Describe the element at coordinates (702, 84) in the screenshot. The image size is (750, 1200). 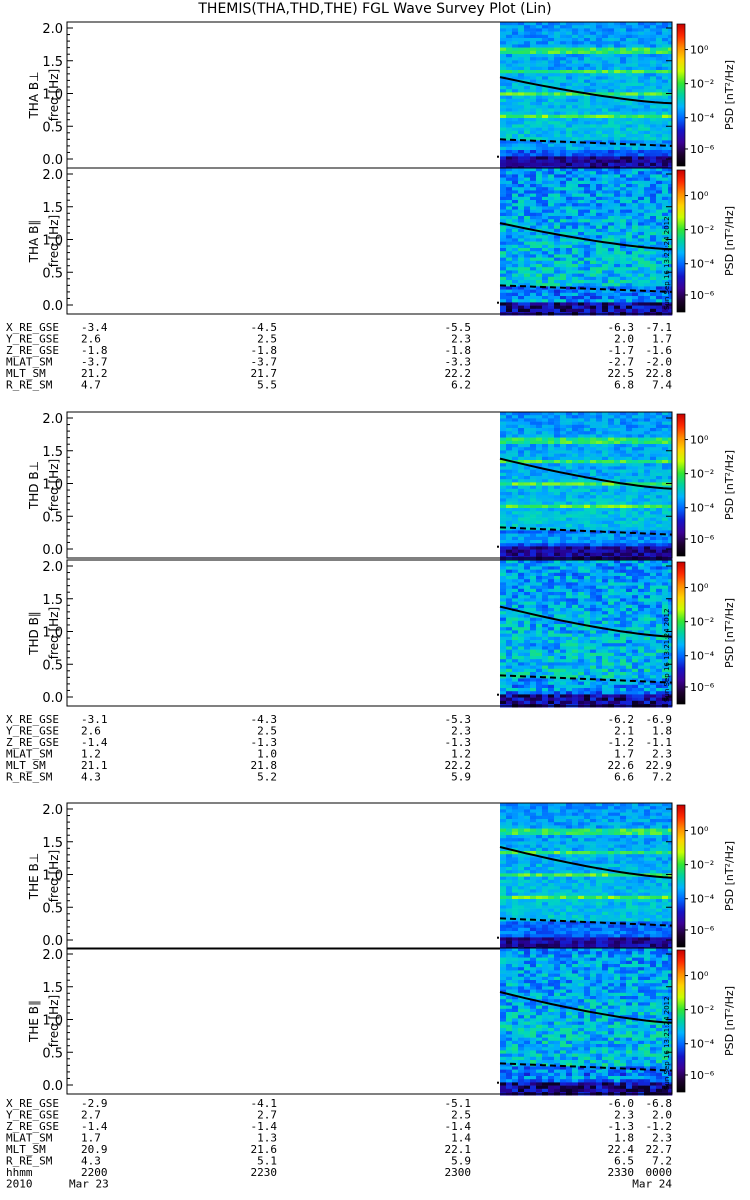
I see `colorbar-tick-label: 10⁻²` at that location.